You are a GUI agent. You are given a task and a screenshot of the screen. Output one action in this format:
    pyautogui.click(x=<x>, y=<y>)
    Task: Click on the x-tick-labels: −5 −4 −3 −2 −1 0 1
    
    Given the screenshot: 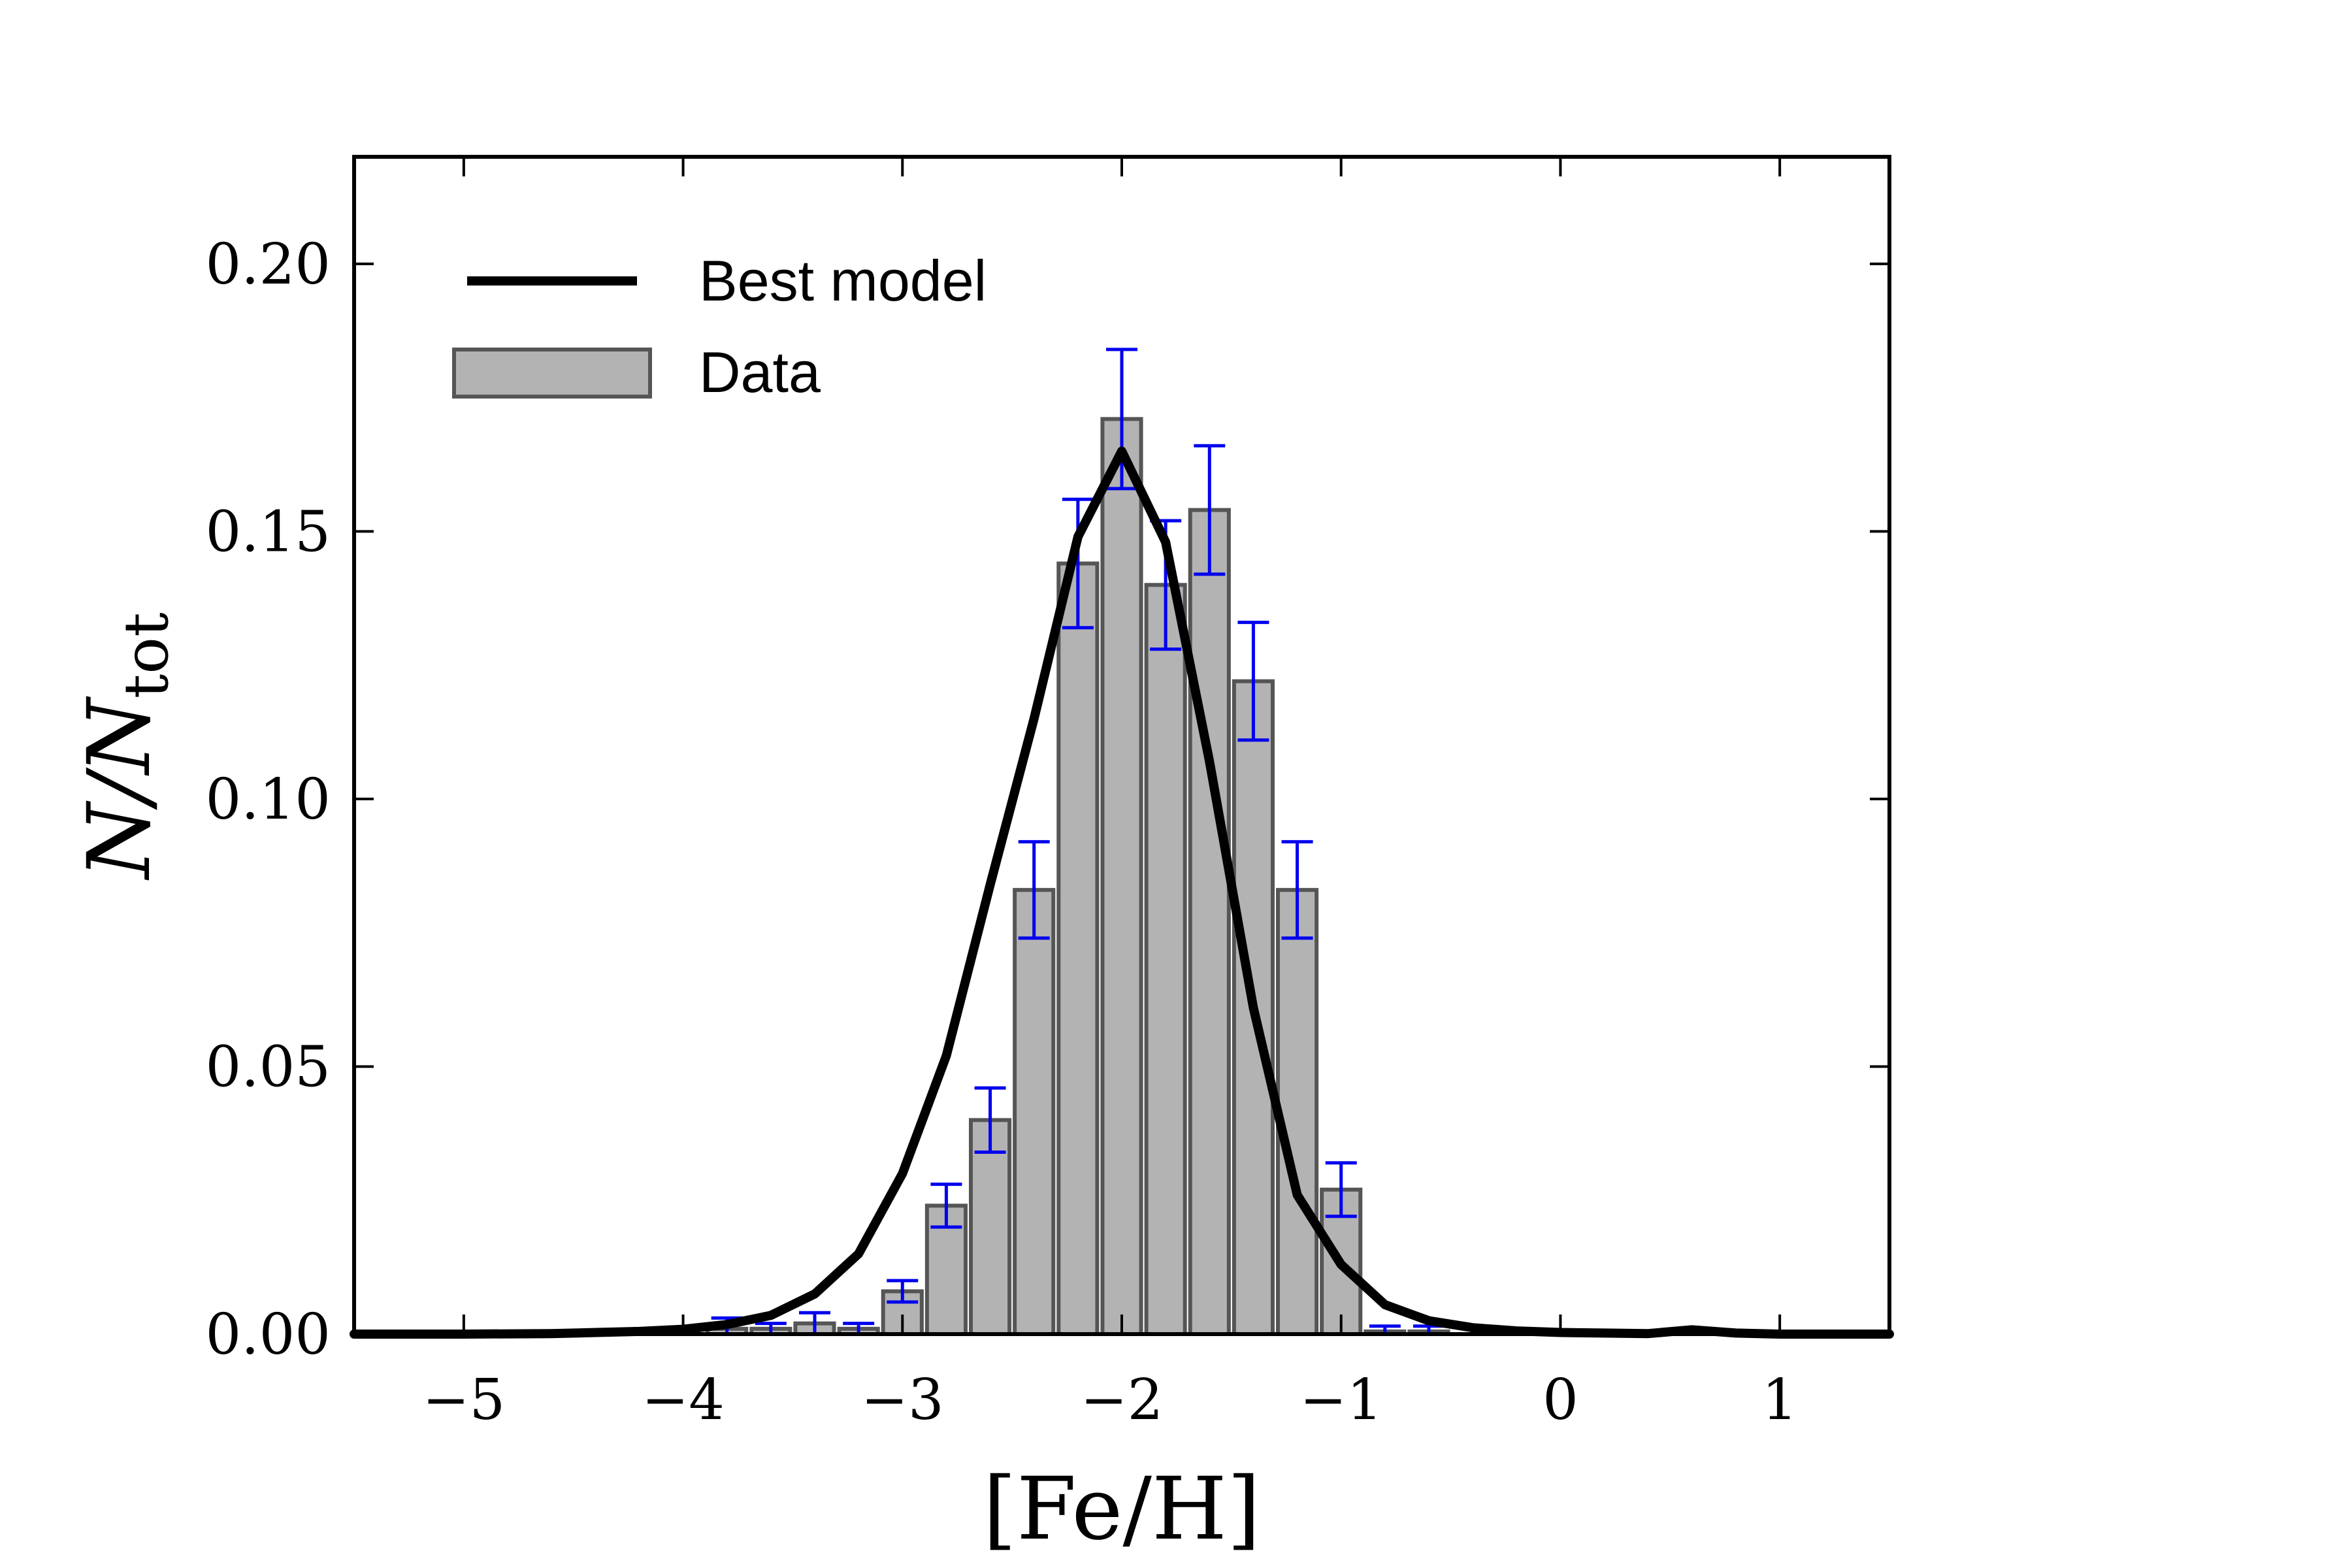 What is the action you would take?
    pyautogui.click(x=1109, y=1400)
    